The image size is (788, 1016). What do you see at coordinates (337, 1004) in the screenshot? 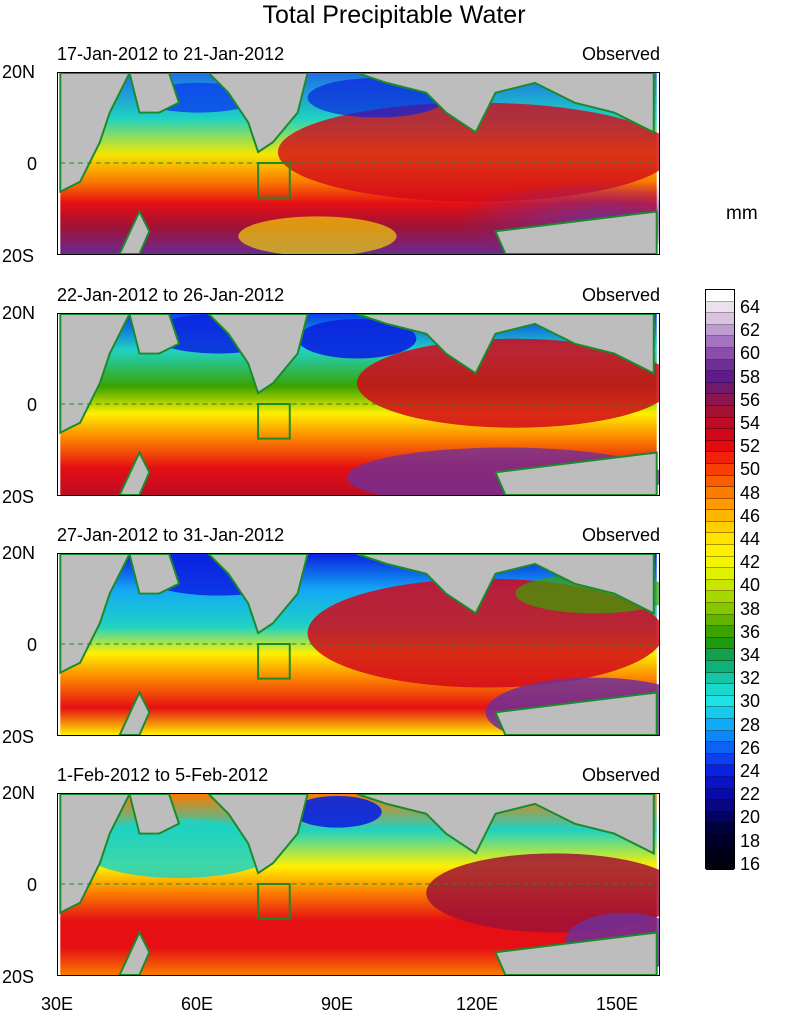
I see `lon-label-90e: 90E` at bounding box center [337, 1004].